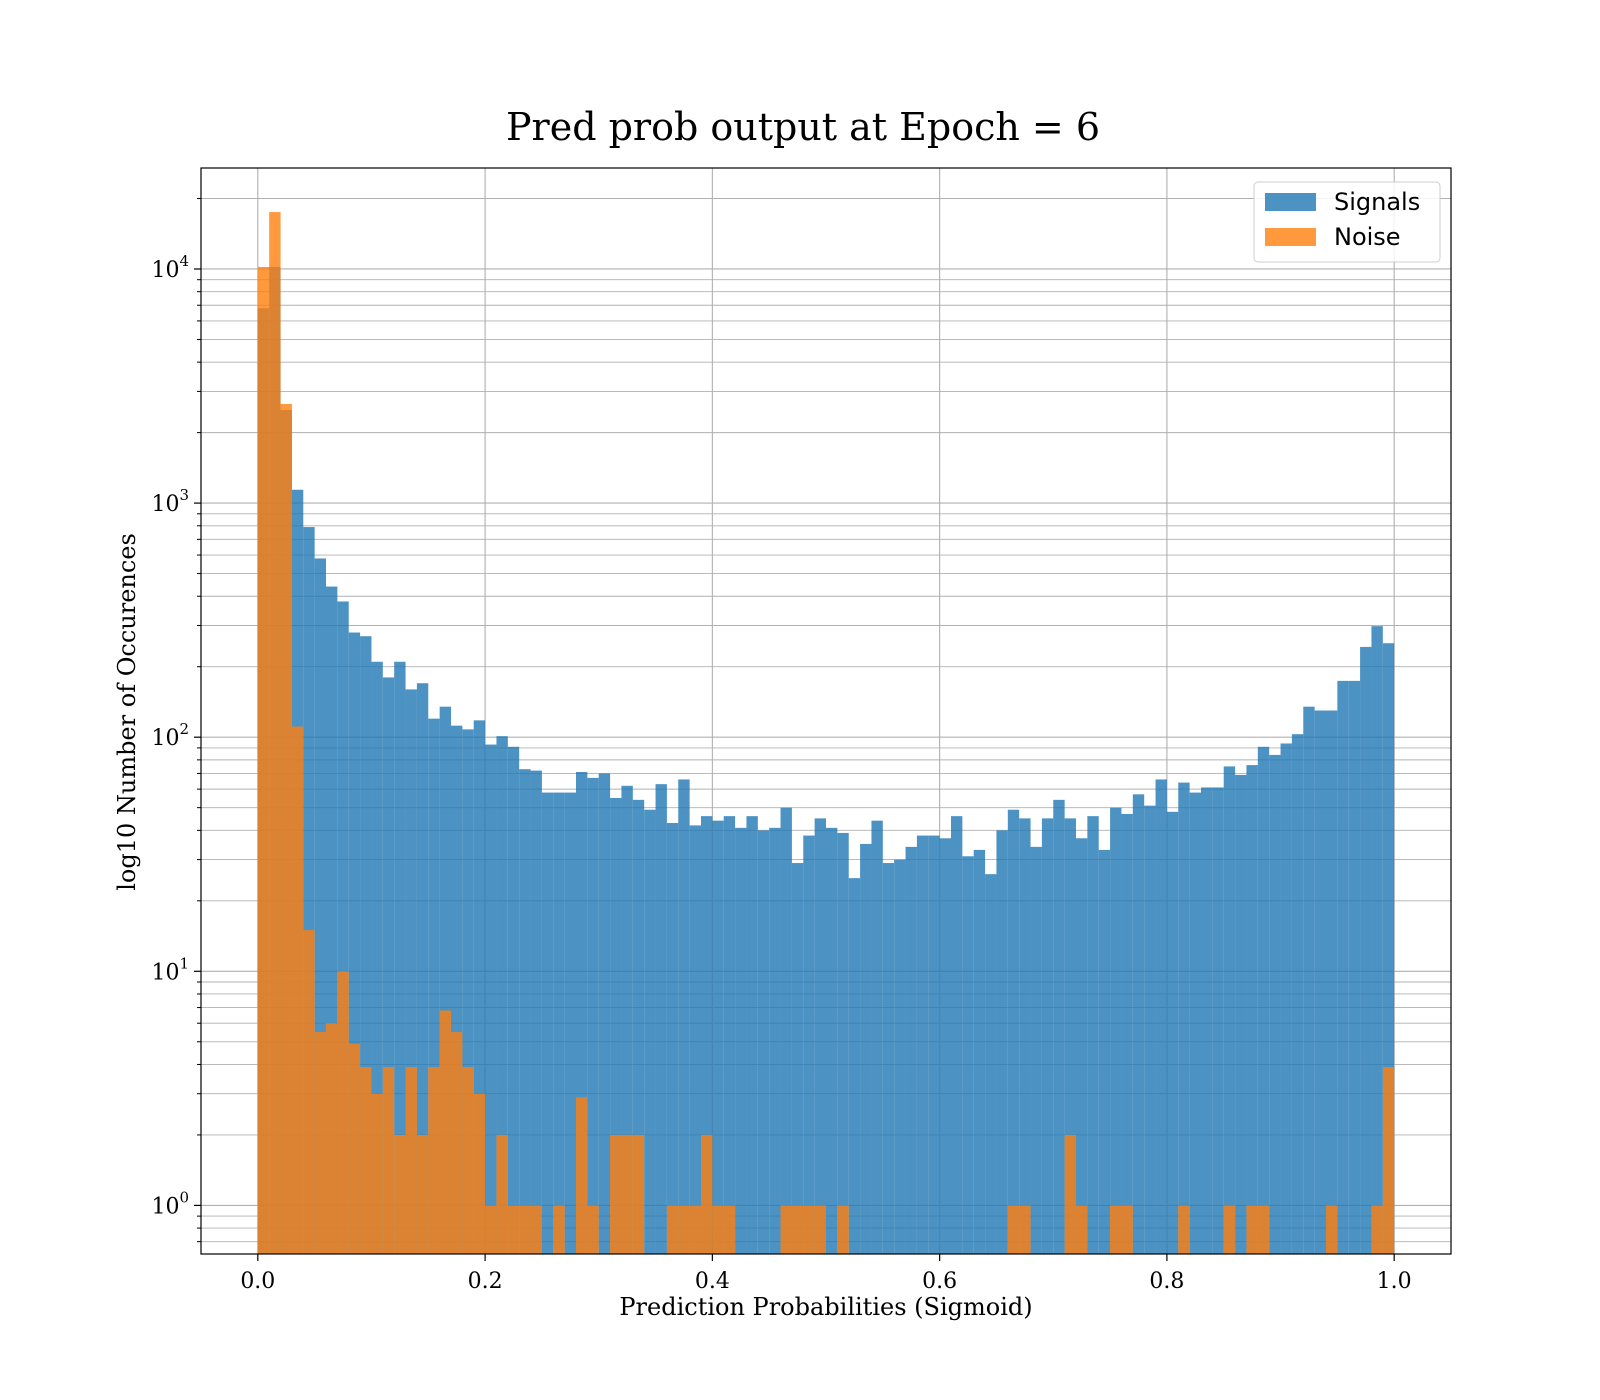 The image size is (1600, 1400). I want to click on x-tick-label: 0.2, so click(485, 1281).